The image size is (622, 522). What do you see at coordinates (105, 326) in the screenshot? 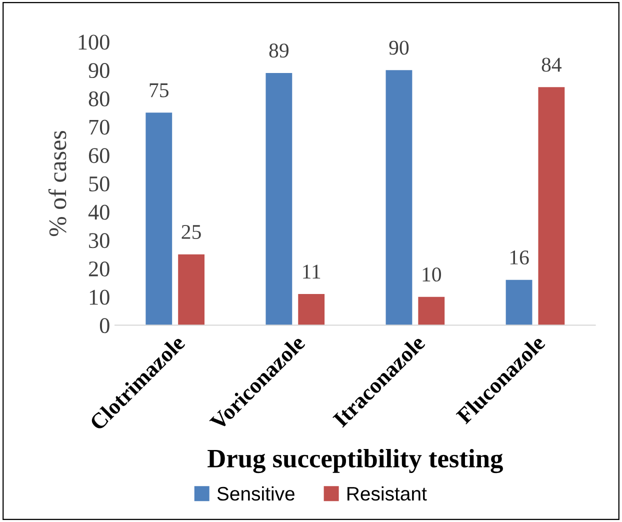
I see `y-tick-label: 0` at bounding box center [105, 326].